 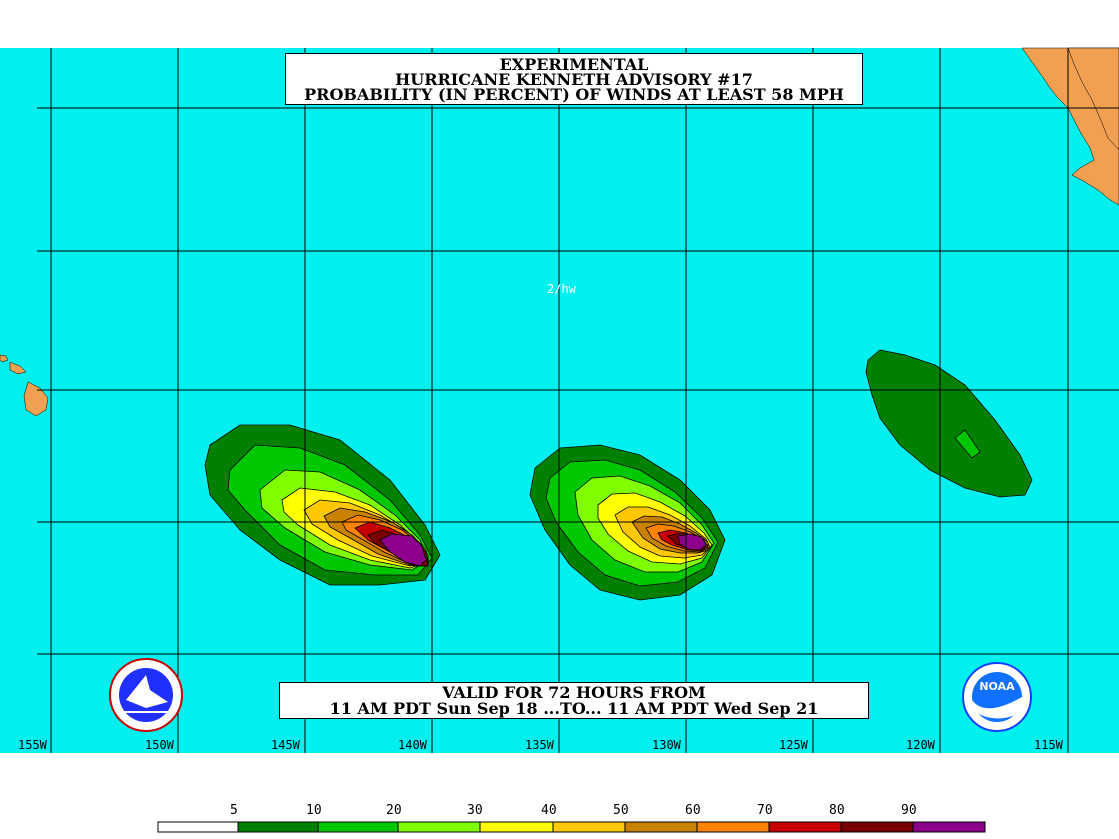 I want to click on legend-label: 5, so click(x=234, y=810).